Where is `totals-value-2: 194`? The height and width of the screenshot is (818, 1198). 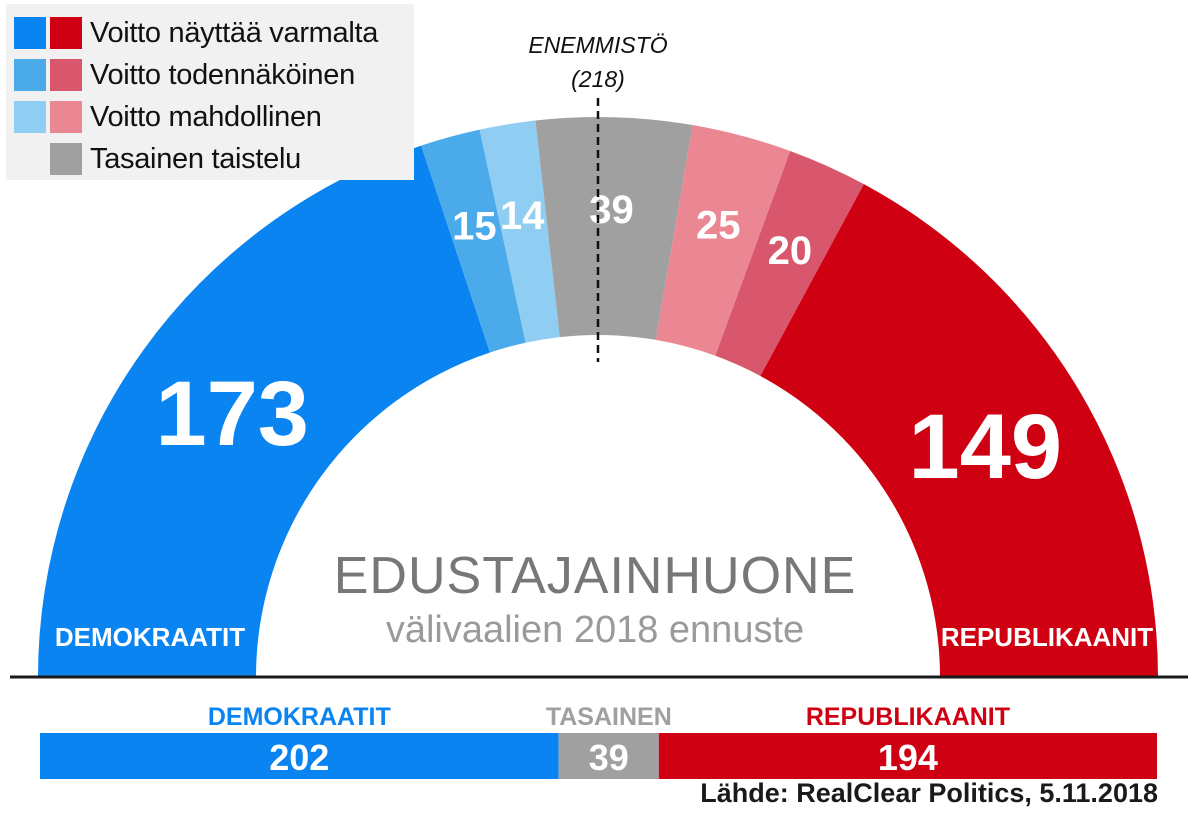
totals-value-2: 194 is located at coordinates (908, 757).